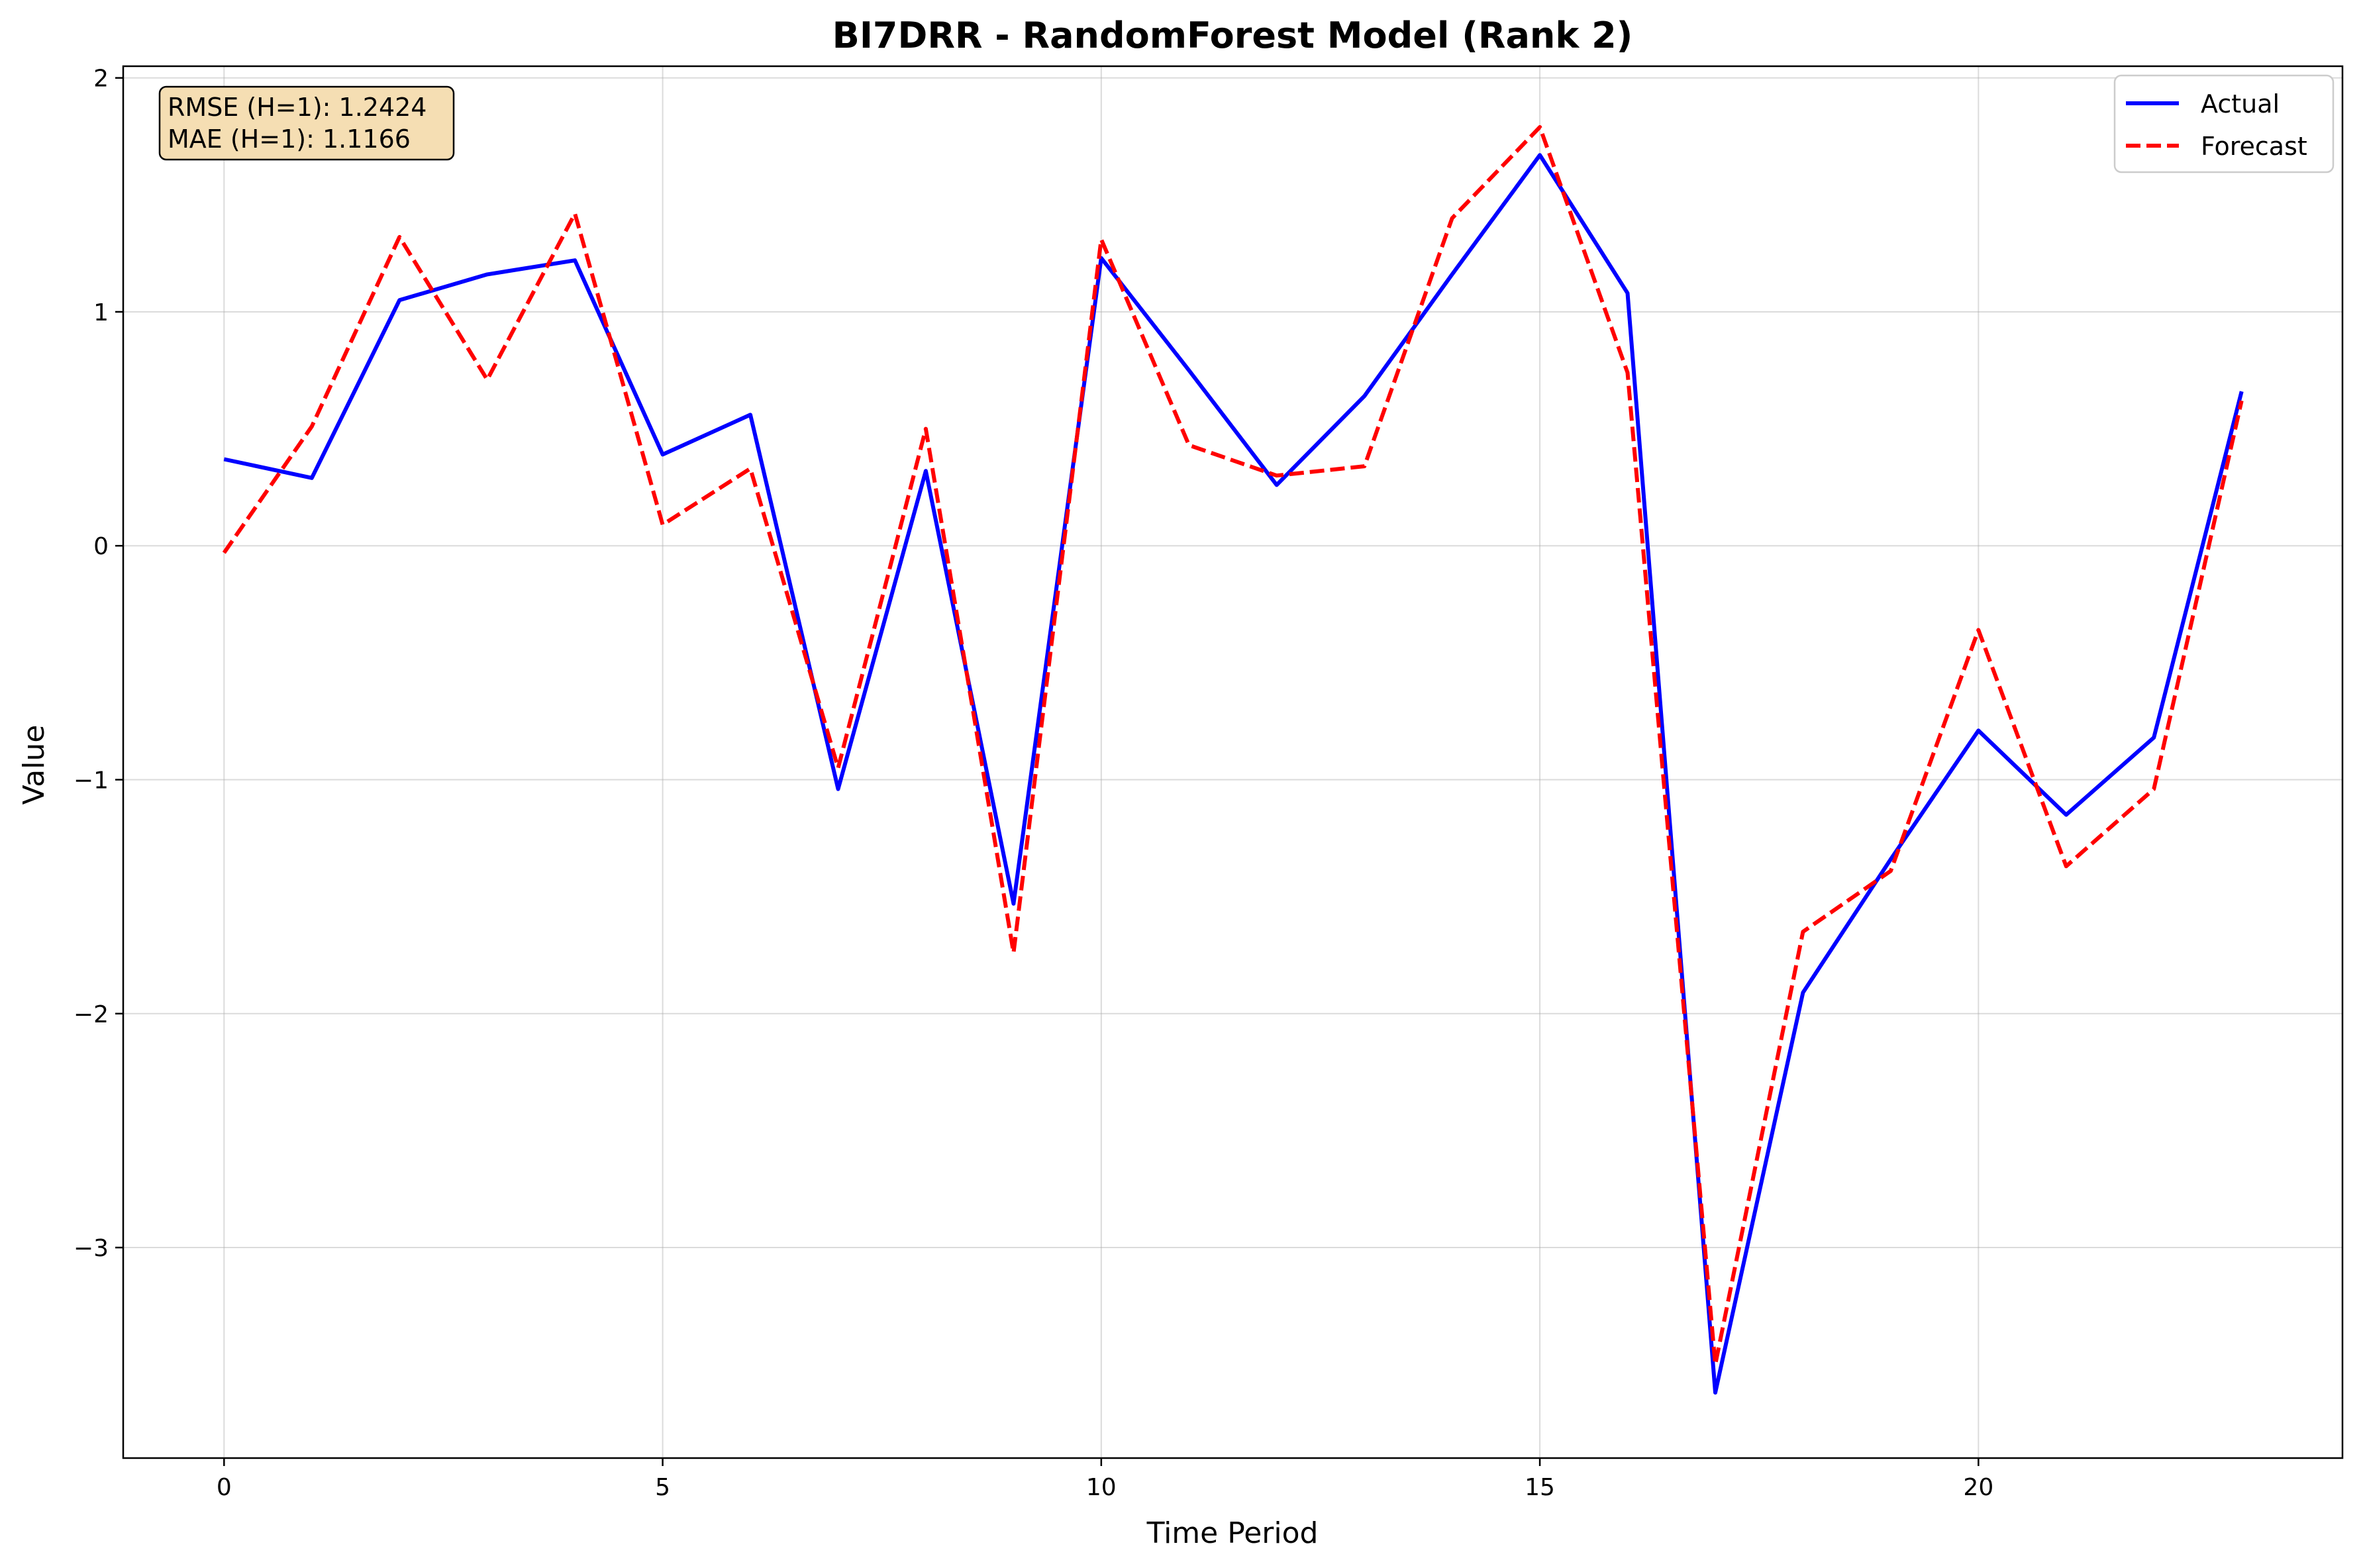 This screenshot has width=2363, height=1568. I want to click on y-tick-label: 1, so click(101, 312).